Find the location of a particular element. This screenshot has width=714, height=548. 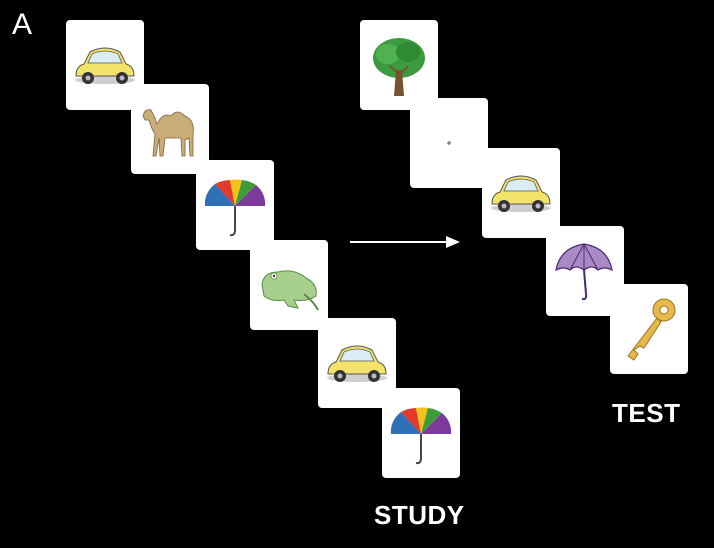

fixation-cross is located at coordinates (449, 143).